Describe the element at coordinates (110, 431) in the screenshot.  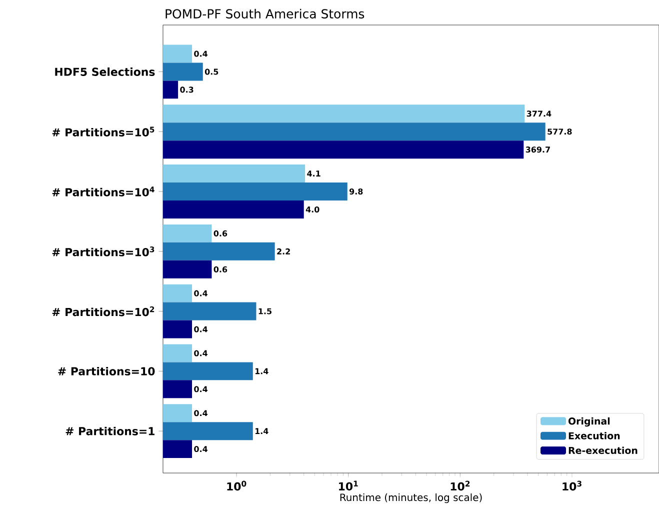
I see `y-tick-label: # Partitions=1` at that location.